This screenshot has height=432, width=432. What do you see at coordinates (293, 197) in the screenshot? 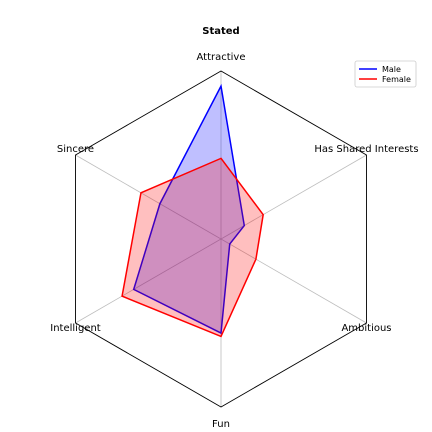
I see `spoke-has-shared-interests` at bounding box center [293, 197].